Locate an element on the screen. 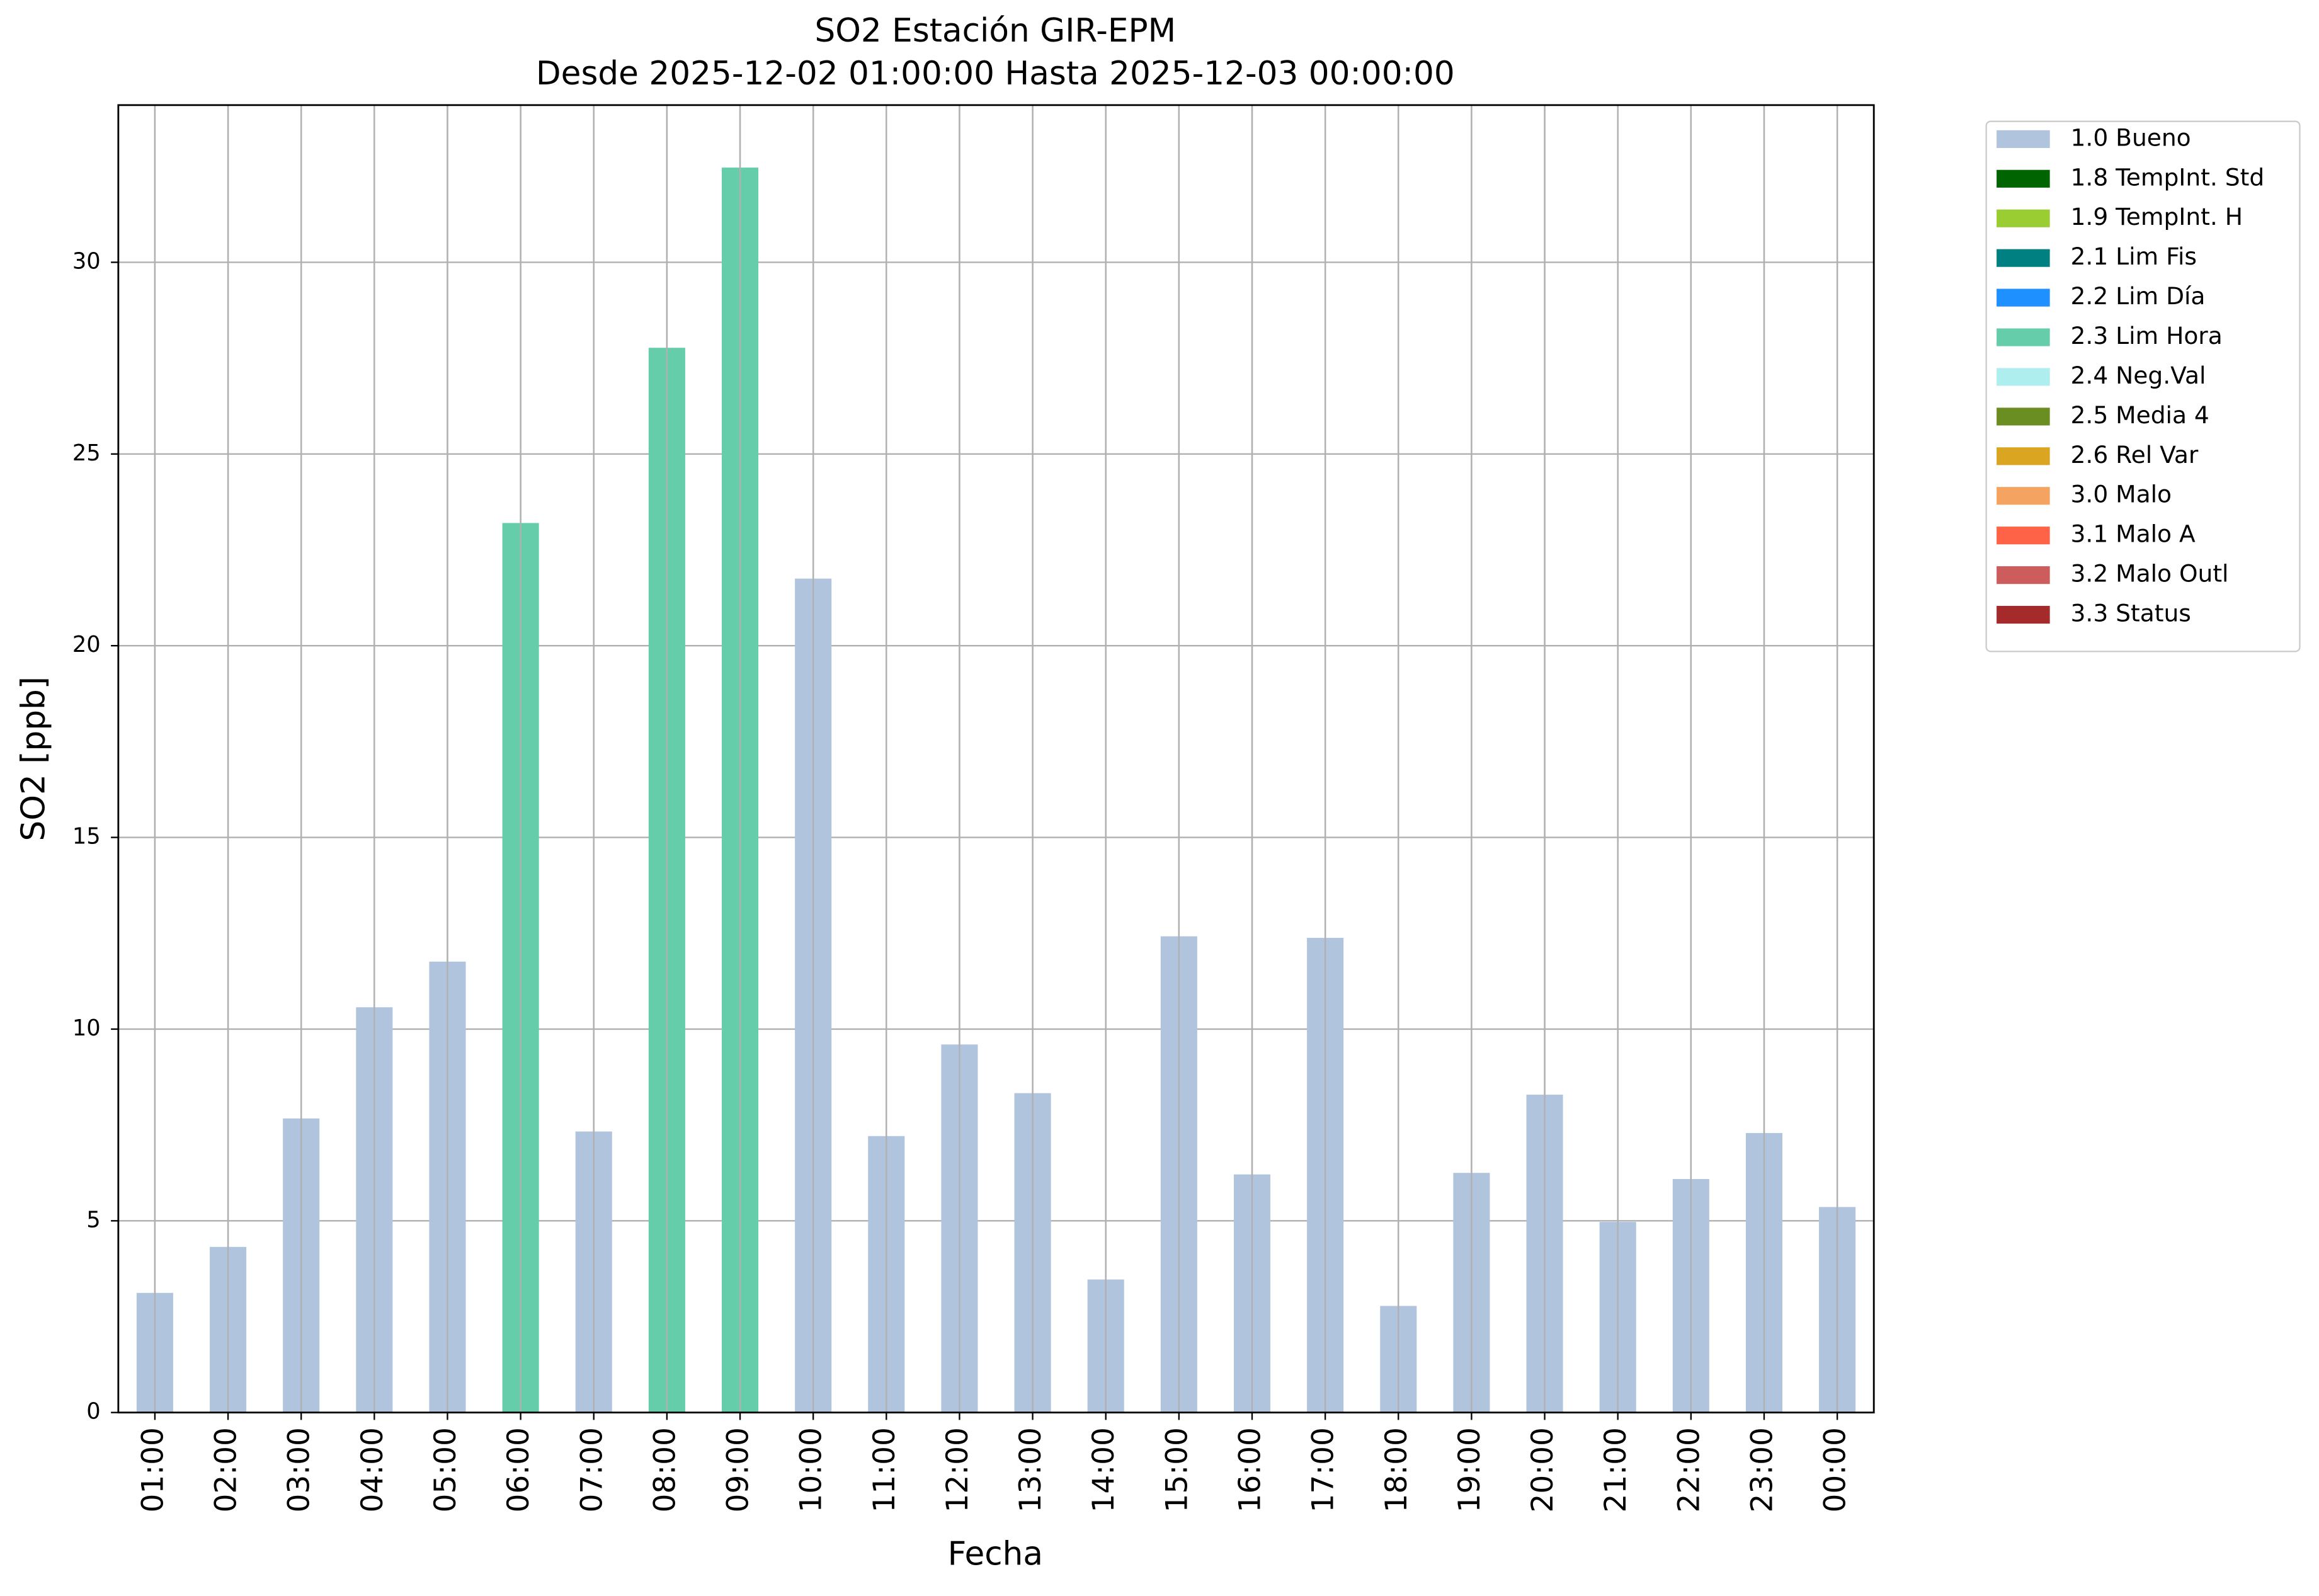 The width and height of the screenshot is (2319, 1596). x-tick-label: 05:00 is located at coordinates (445, 1469).